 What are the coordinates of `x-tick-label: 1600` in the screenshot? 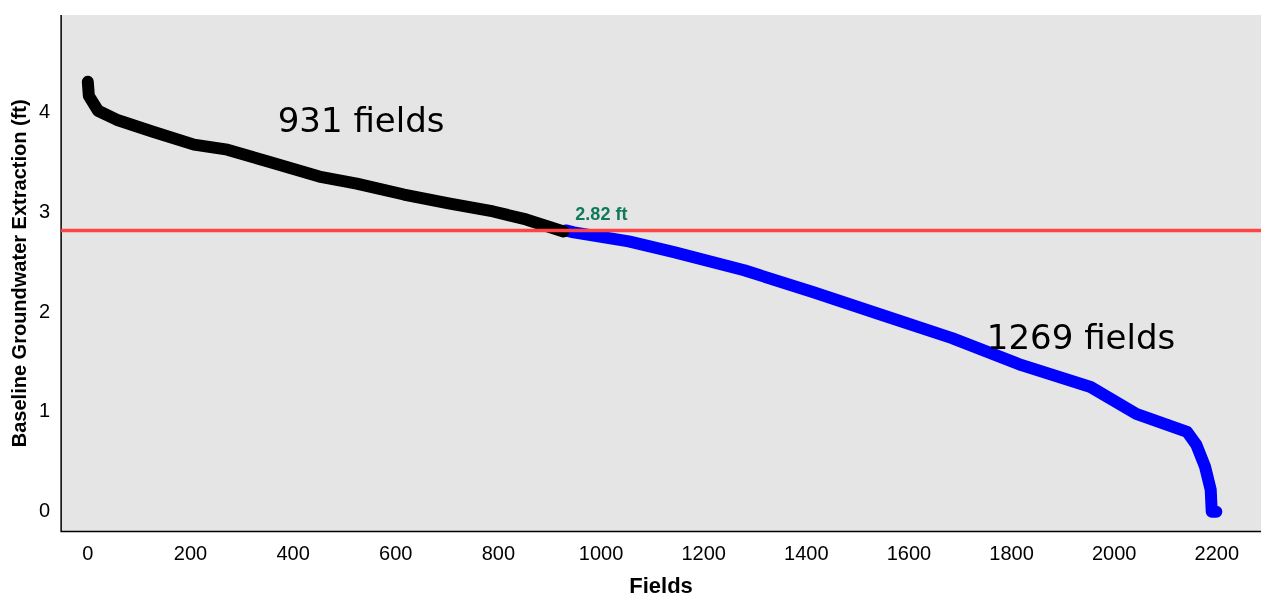 It's located at (909, 553).